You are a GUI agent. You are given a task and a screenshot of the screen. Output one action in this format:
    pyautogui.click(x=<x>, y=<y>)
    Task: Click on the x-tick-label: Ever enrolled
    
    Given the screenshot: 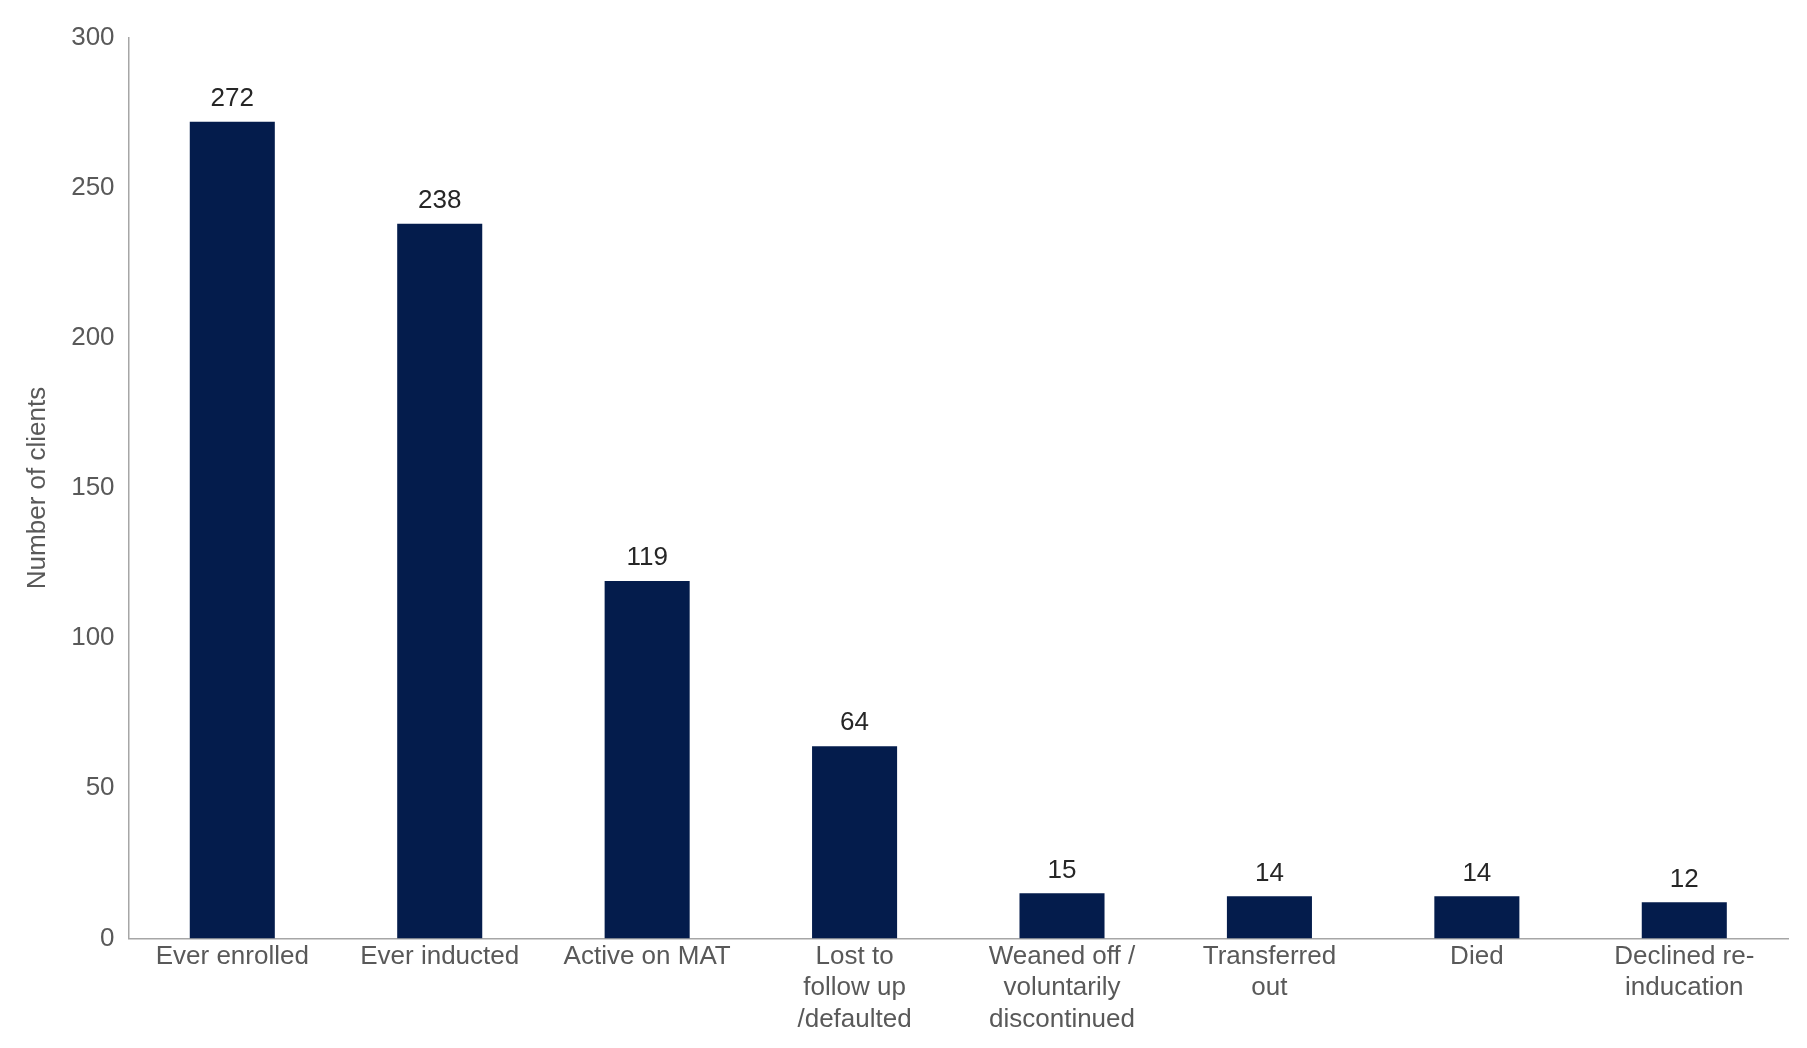 What is the action you would take?
    pyautogui.click(x=232, y=955)
    